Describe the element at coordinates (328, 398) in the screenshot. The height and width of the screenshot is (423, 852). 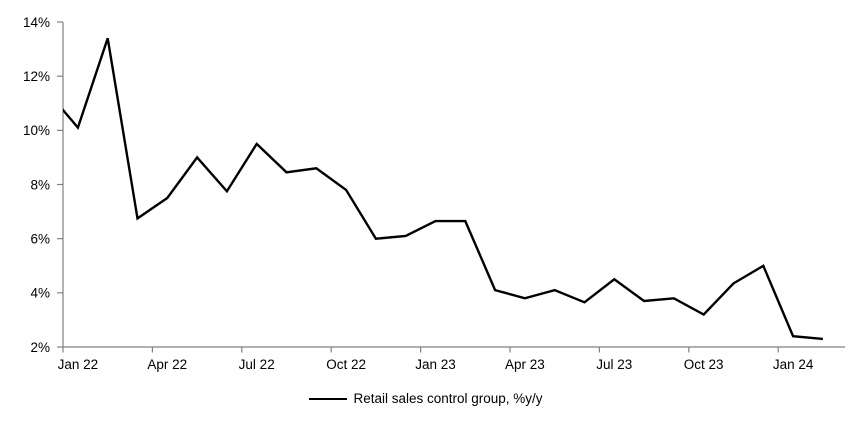
I see `legend-line-swatch-icon` at that location.